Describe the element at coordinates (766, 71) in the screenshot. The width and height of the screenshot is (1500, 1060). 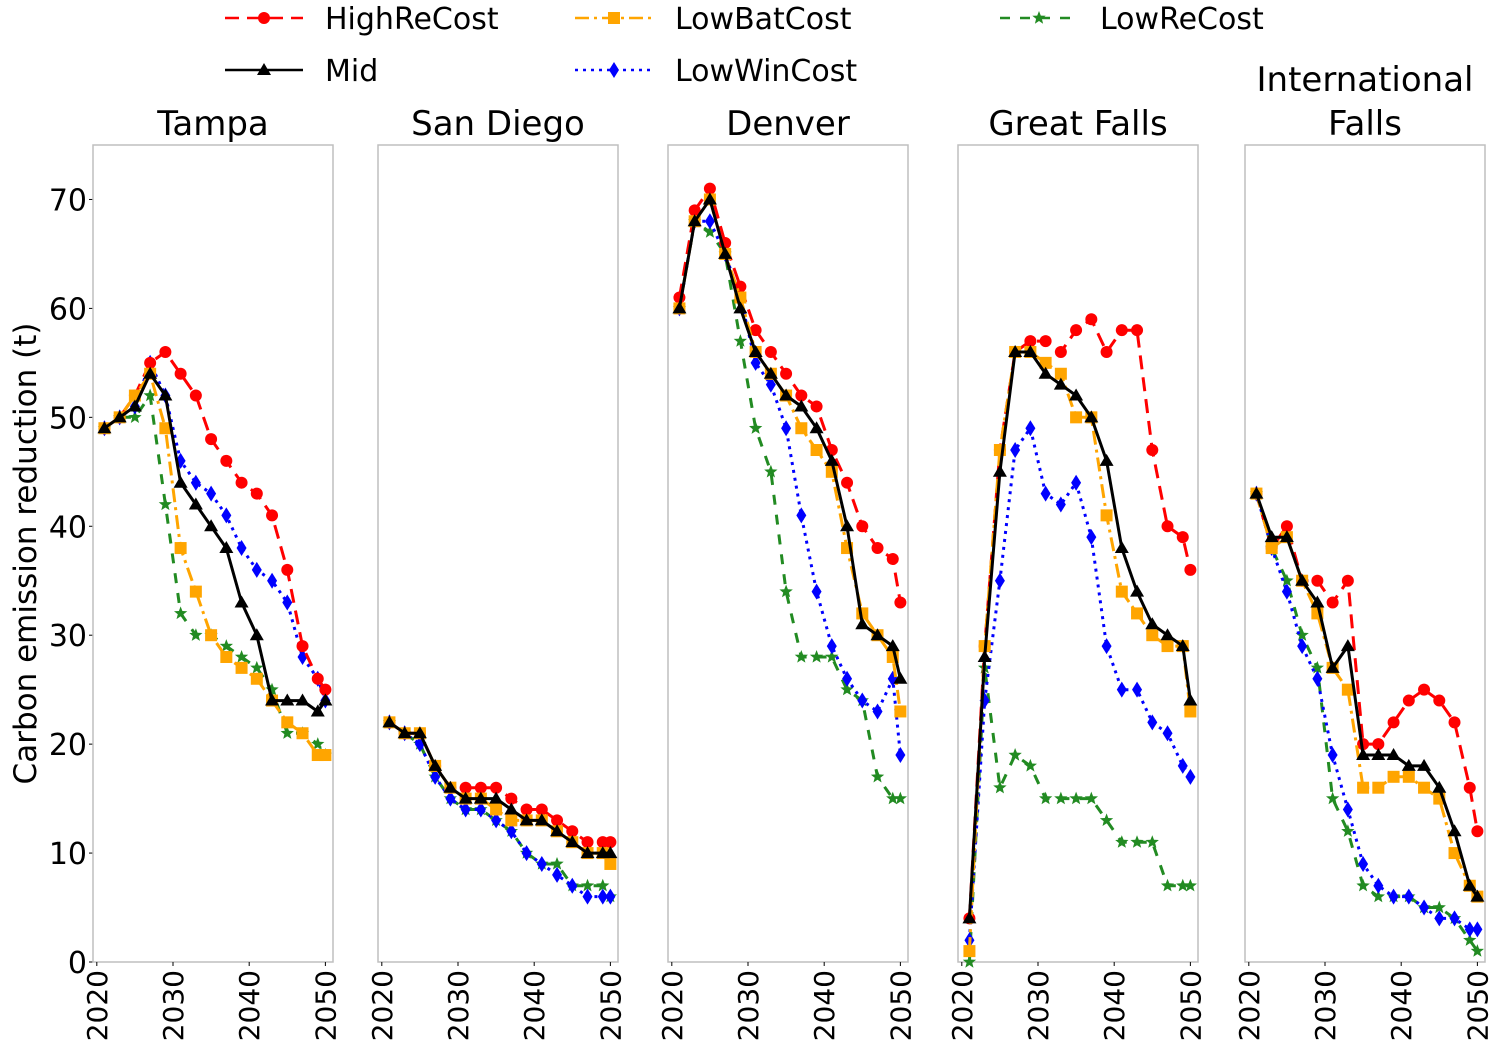
I see `legend-label-lowwincost: LowWinCost` at that location.